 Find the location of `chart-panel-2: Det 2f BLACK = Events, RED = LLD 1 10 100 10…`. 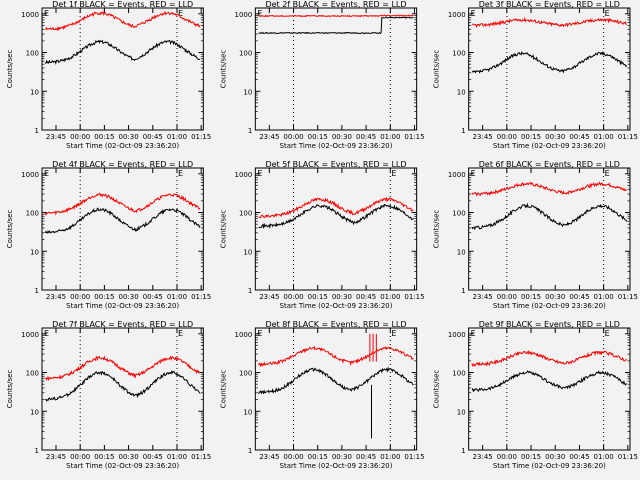

chart-panel-2: Det 2f BLACK = Events, RED = LLD 1 10 100 10… is located at coordinates (321, 75).